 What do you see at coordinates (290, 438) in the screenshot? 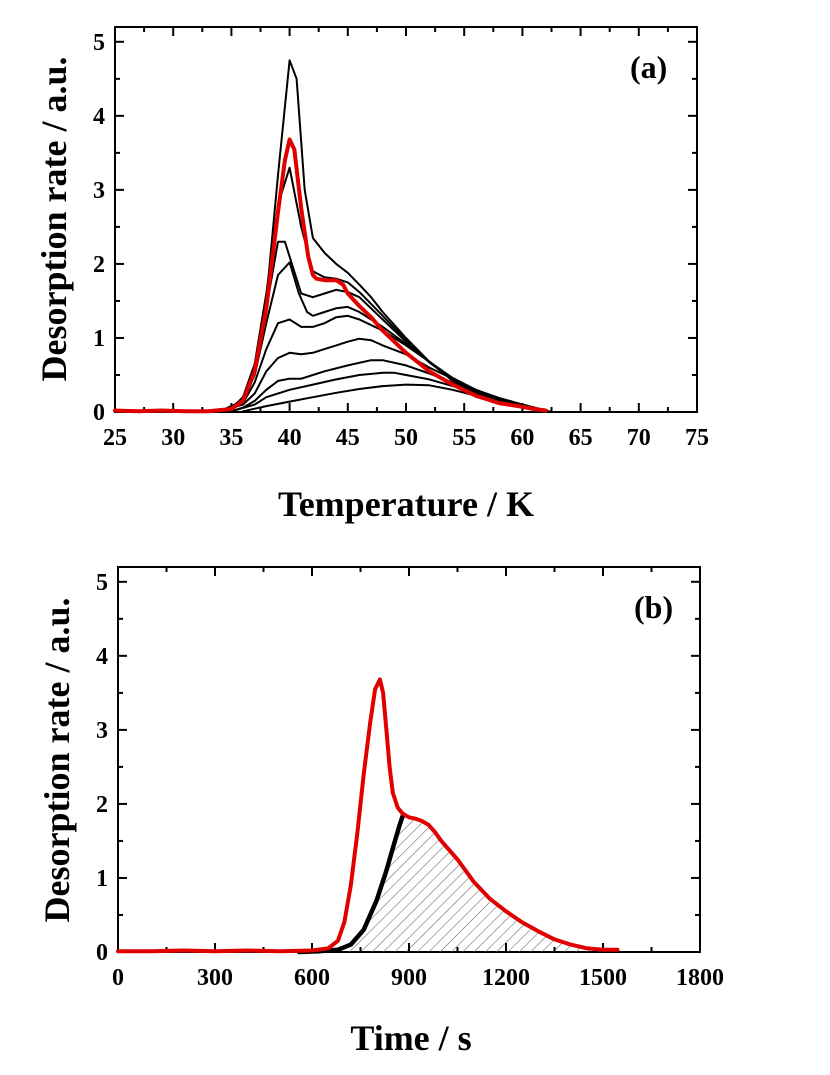
I see `x-tick-label: 40` at bounding box center [290, 438].